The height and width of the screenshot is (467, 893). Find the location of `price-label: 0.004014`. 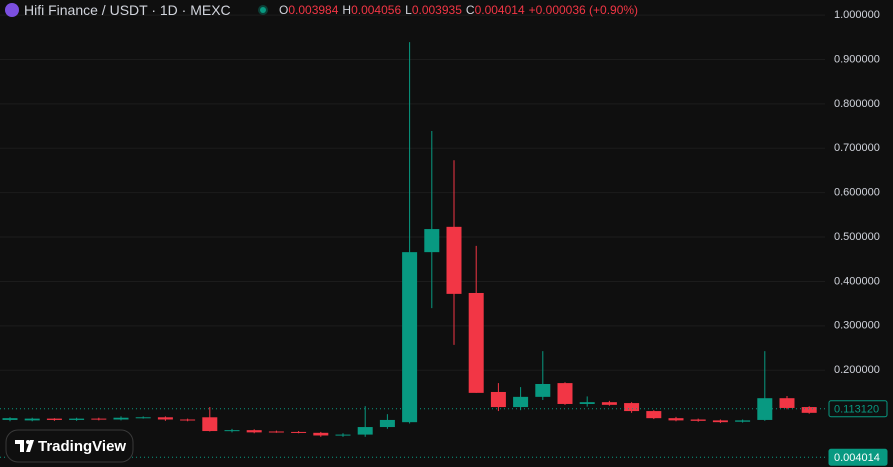

price-label: 0.004014 is located at coordinates (857, 458).